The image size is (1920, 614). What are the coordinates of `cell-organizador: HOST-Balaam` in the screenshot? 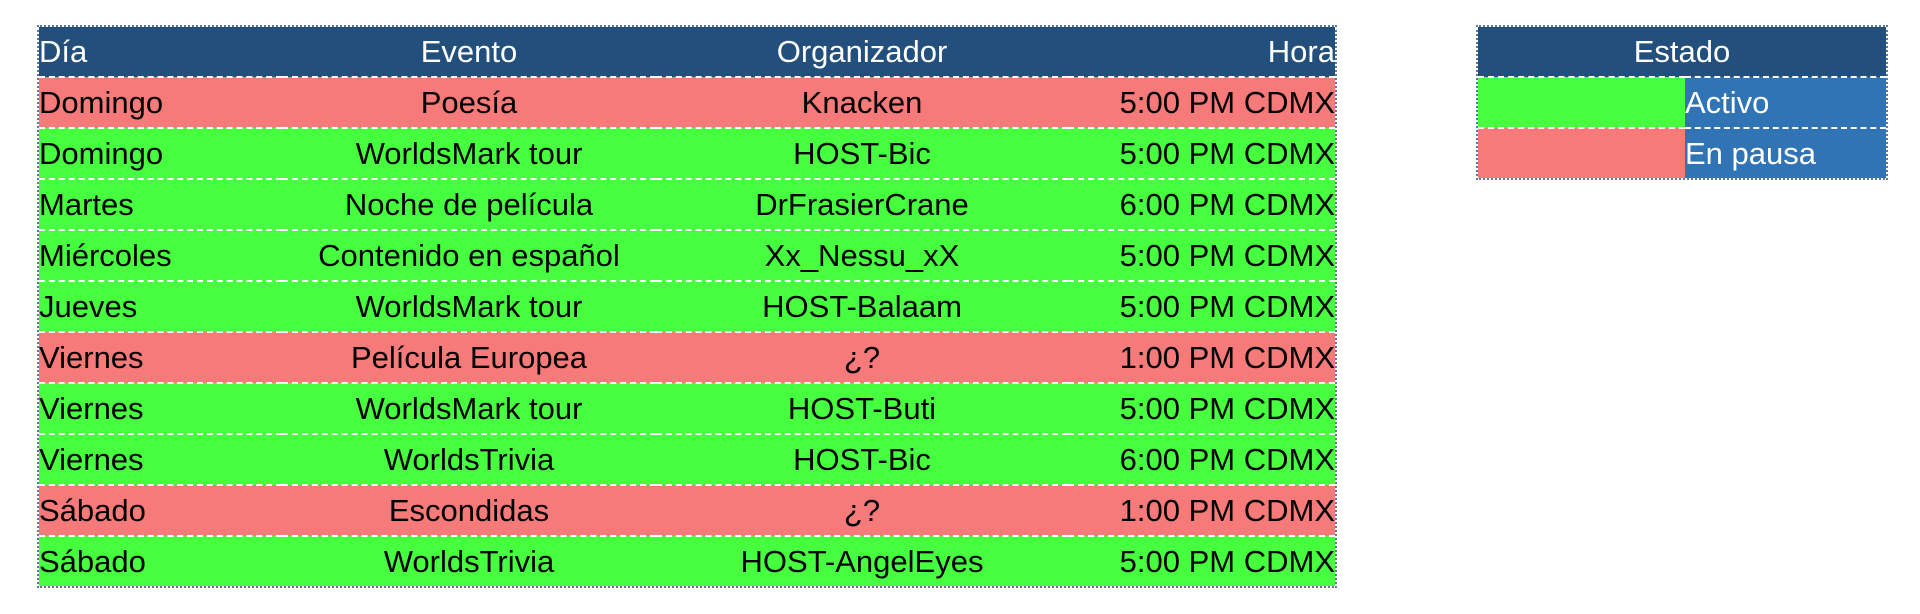 It's located at (862, 306).